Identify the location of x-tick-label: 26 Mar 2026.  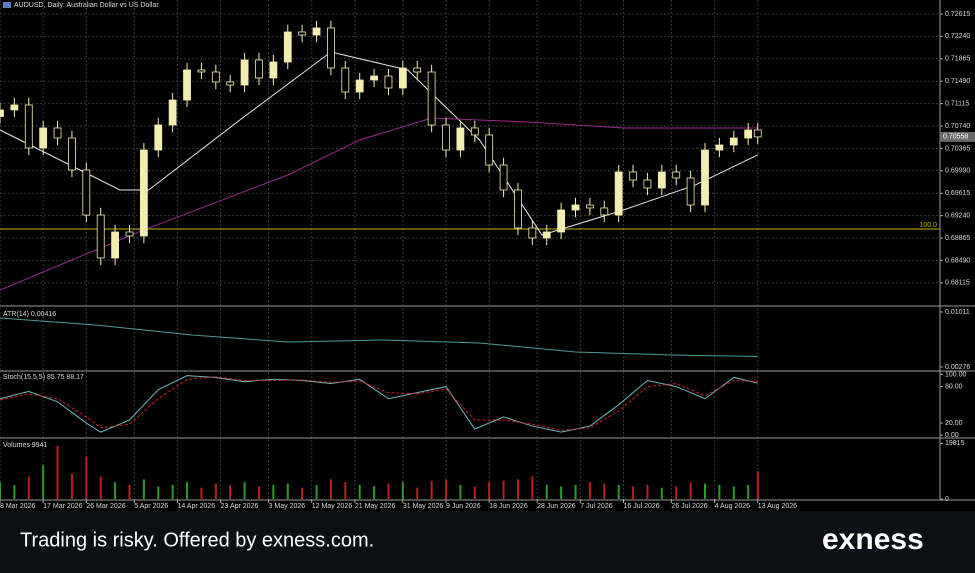
(105, 506).